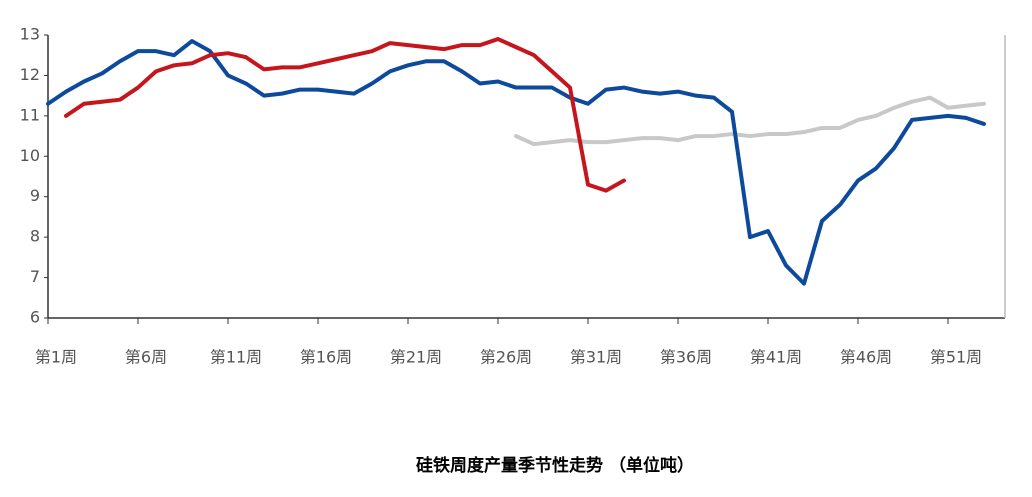  Describe the element at coordinates (776, 357) in the screenshot. I see `x-tick-label: 第41周` at that location.